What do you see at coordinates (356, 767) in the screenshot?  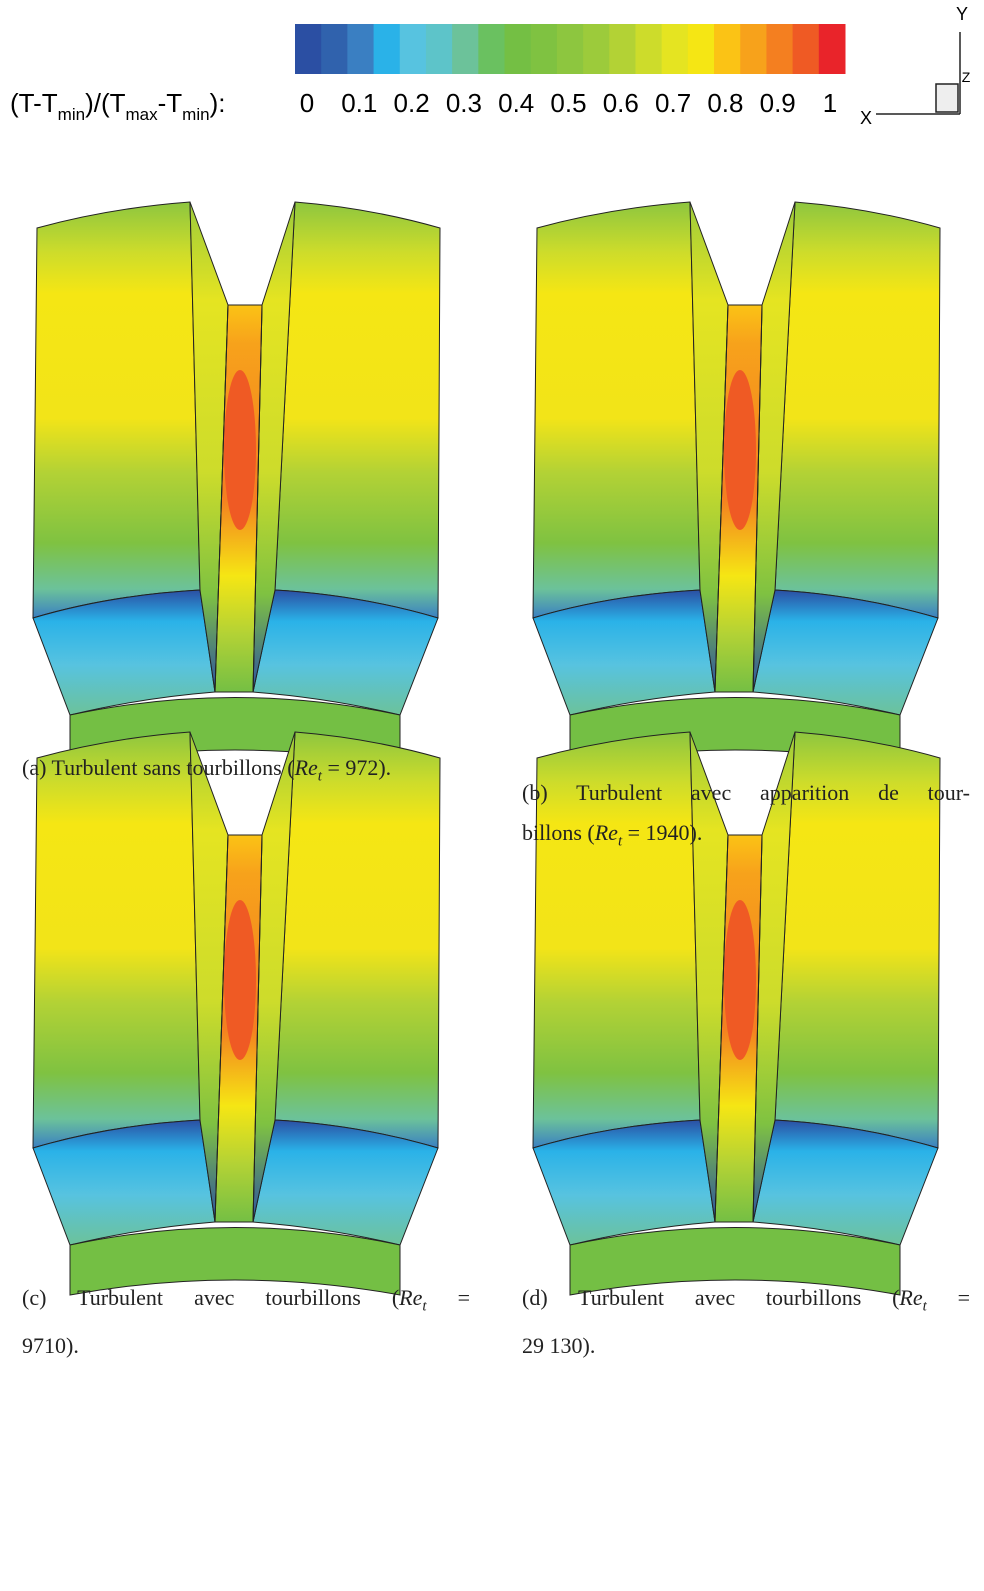 I see `caption-value: = 972).` at bounding box center [356, 767].